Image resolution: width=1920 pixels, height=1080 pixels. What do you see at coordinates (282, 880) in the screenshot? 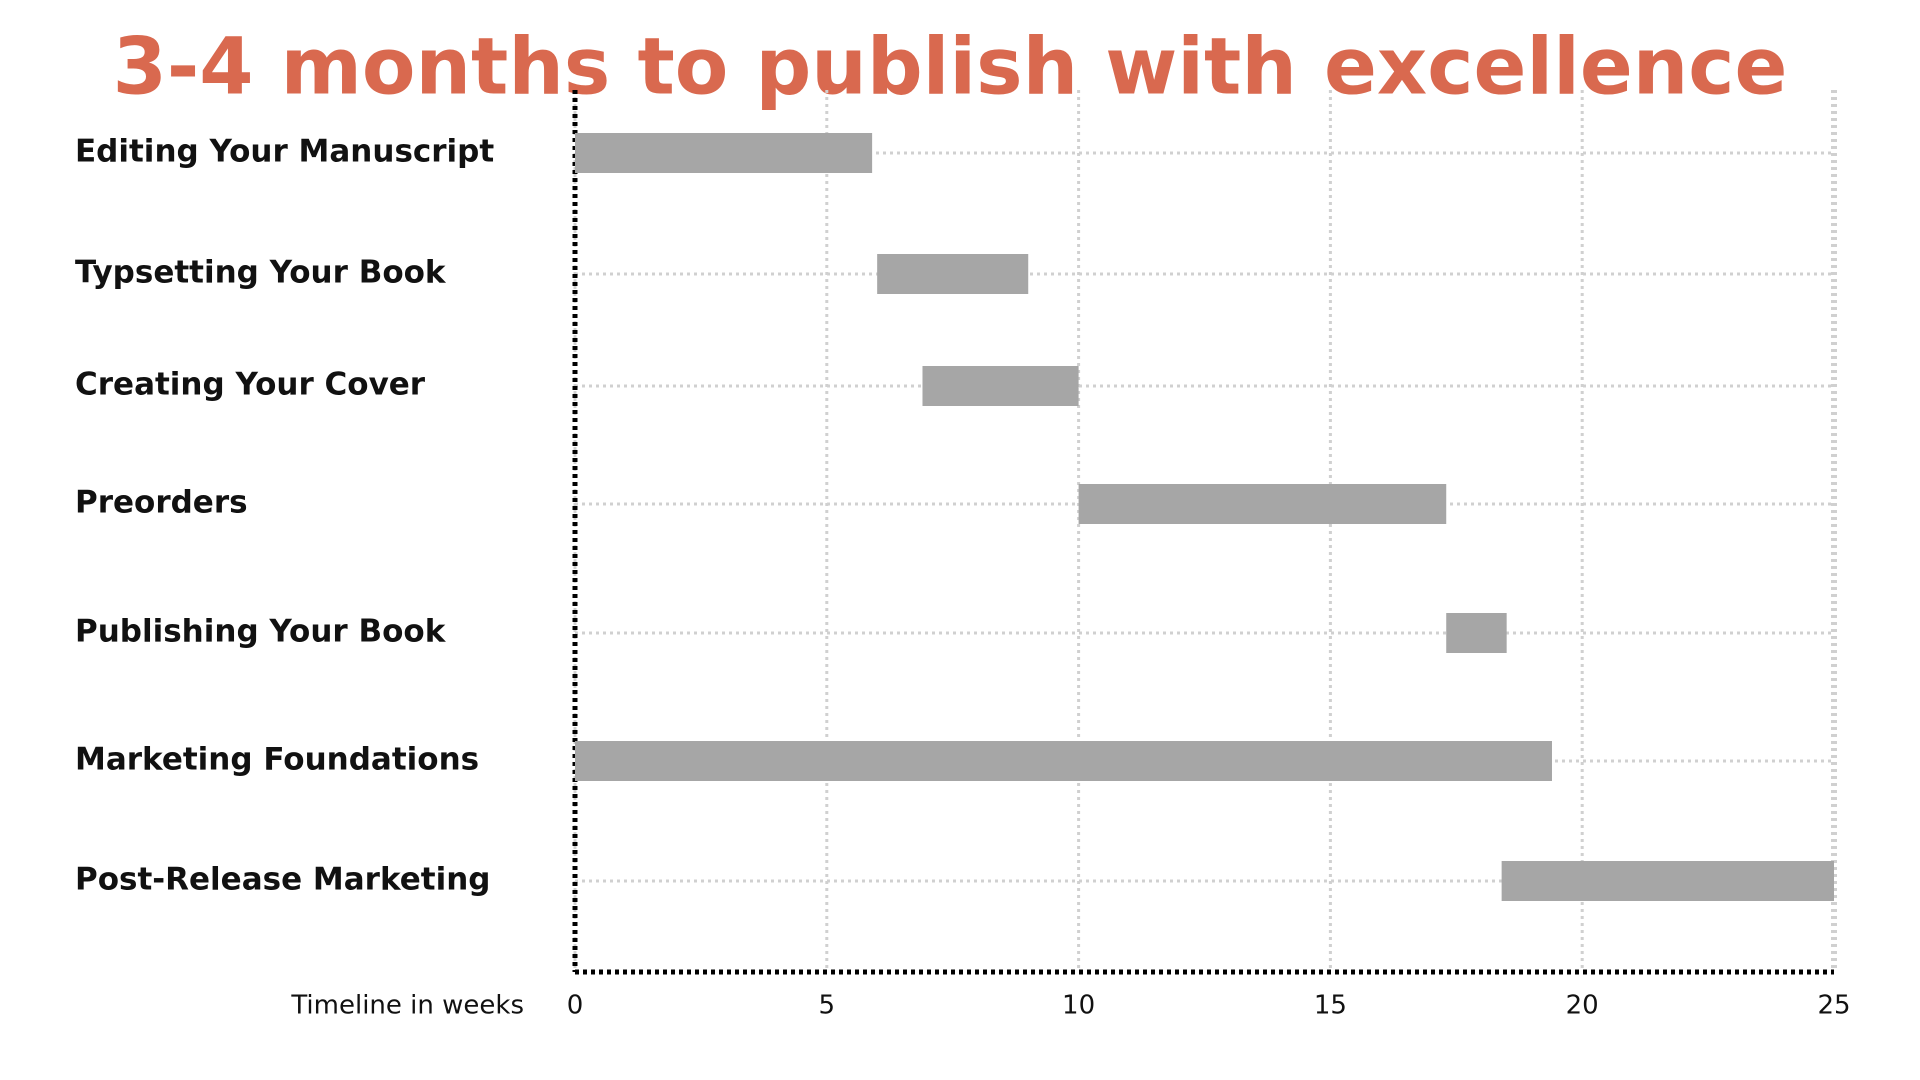
I see `category-label: Post-Release Marketing` at bounding box center [282, 880].